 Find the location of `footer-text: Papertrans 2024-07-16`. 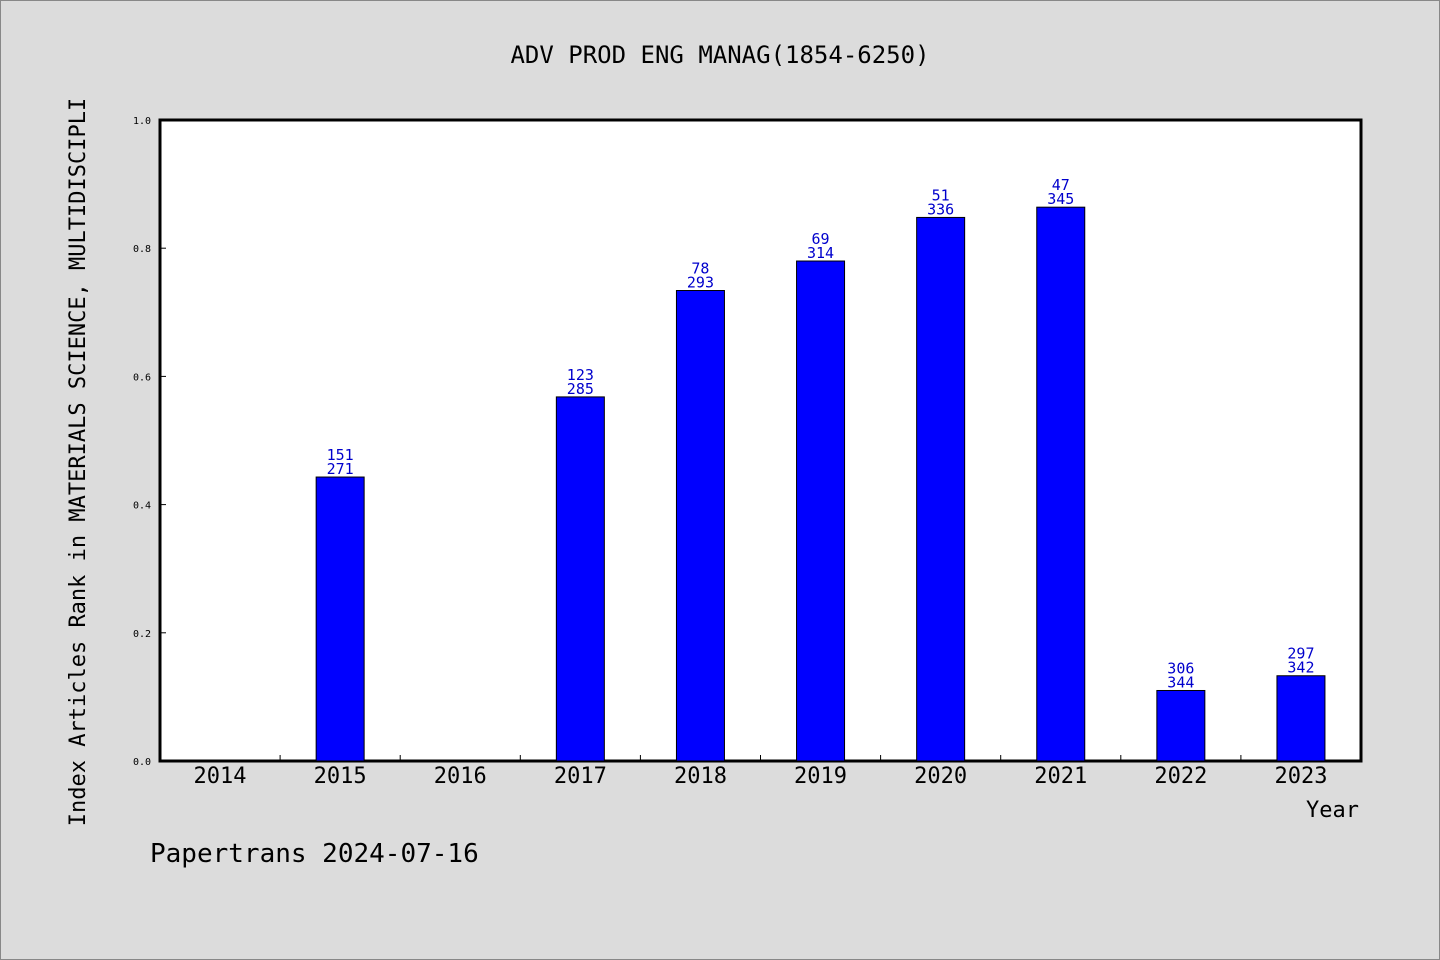

footer-text: Papertrans 2024-07-16 is located at coordinates (314, 854).